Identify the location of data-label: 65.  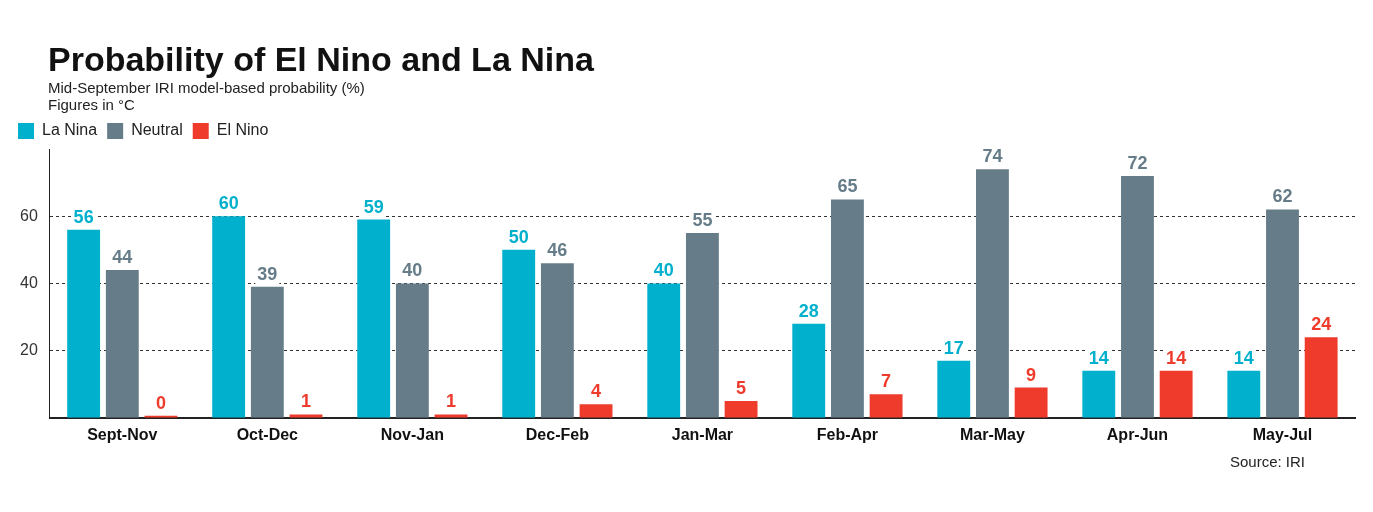
(847, 186).